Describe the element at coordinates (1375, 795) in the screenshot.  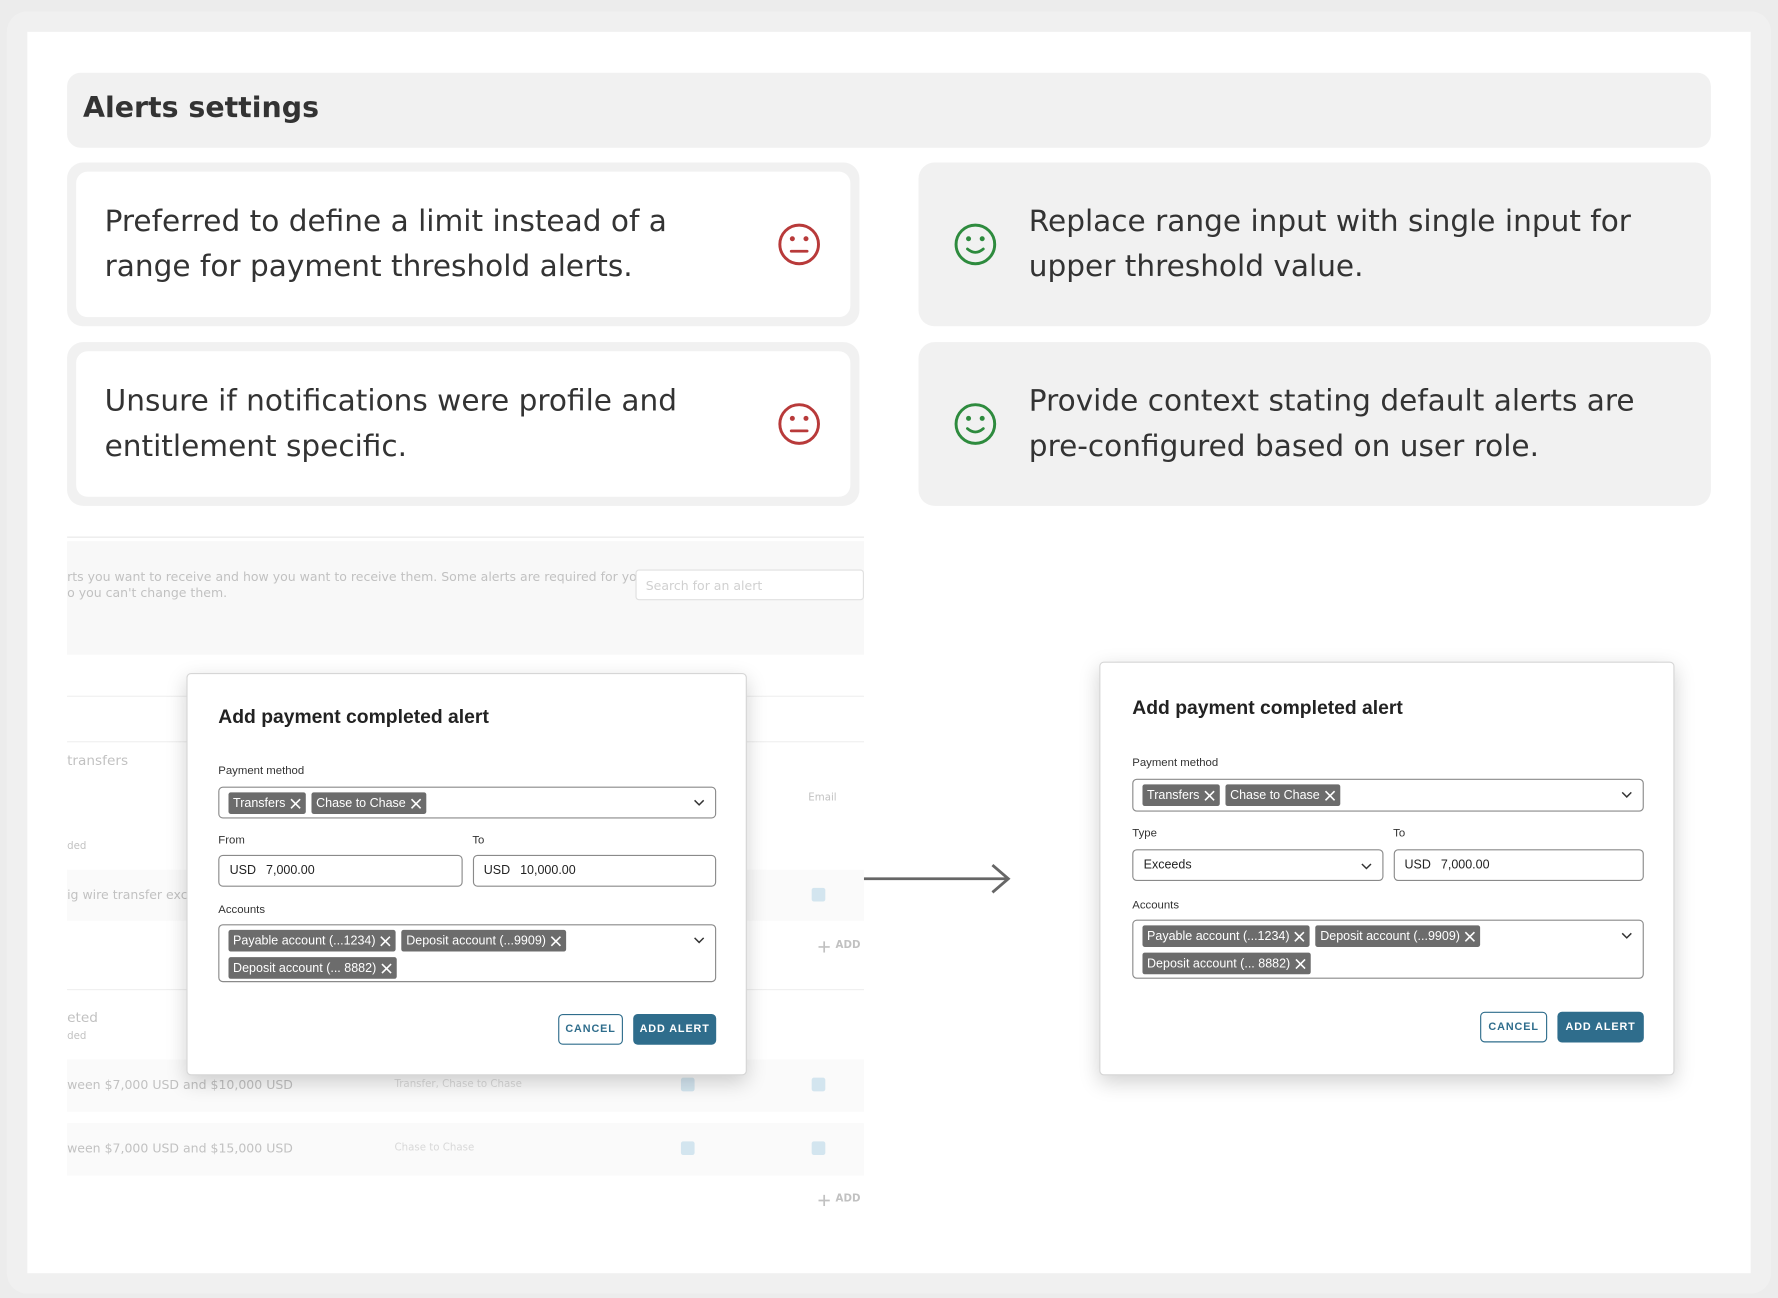
I see `tag-list: Transfers Chase to Chase` at that location.